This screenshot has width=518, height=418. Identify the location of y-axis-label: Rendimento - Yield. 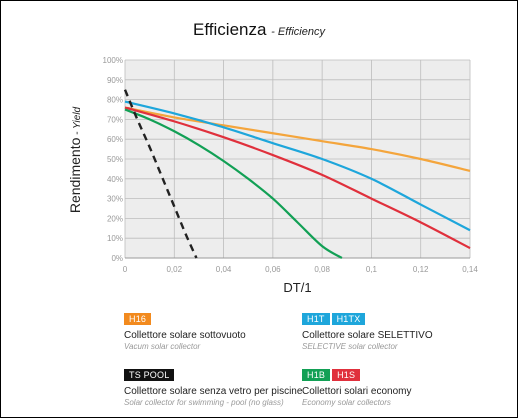
(75, 159).